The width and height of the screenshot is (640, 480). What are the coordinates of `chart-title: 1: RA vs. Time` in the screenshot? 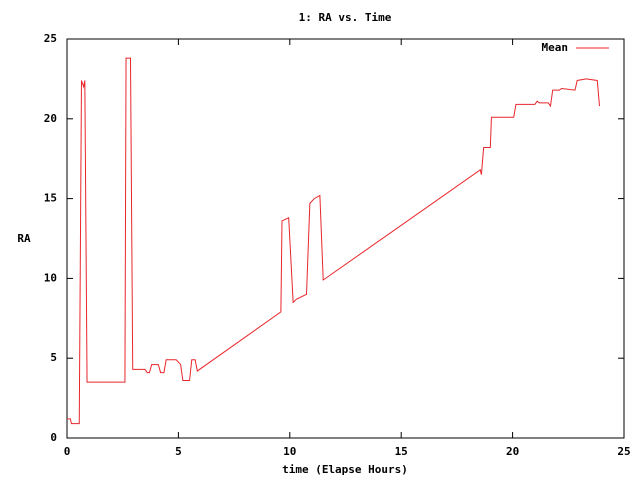 It's located at (345, 17).